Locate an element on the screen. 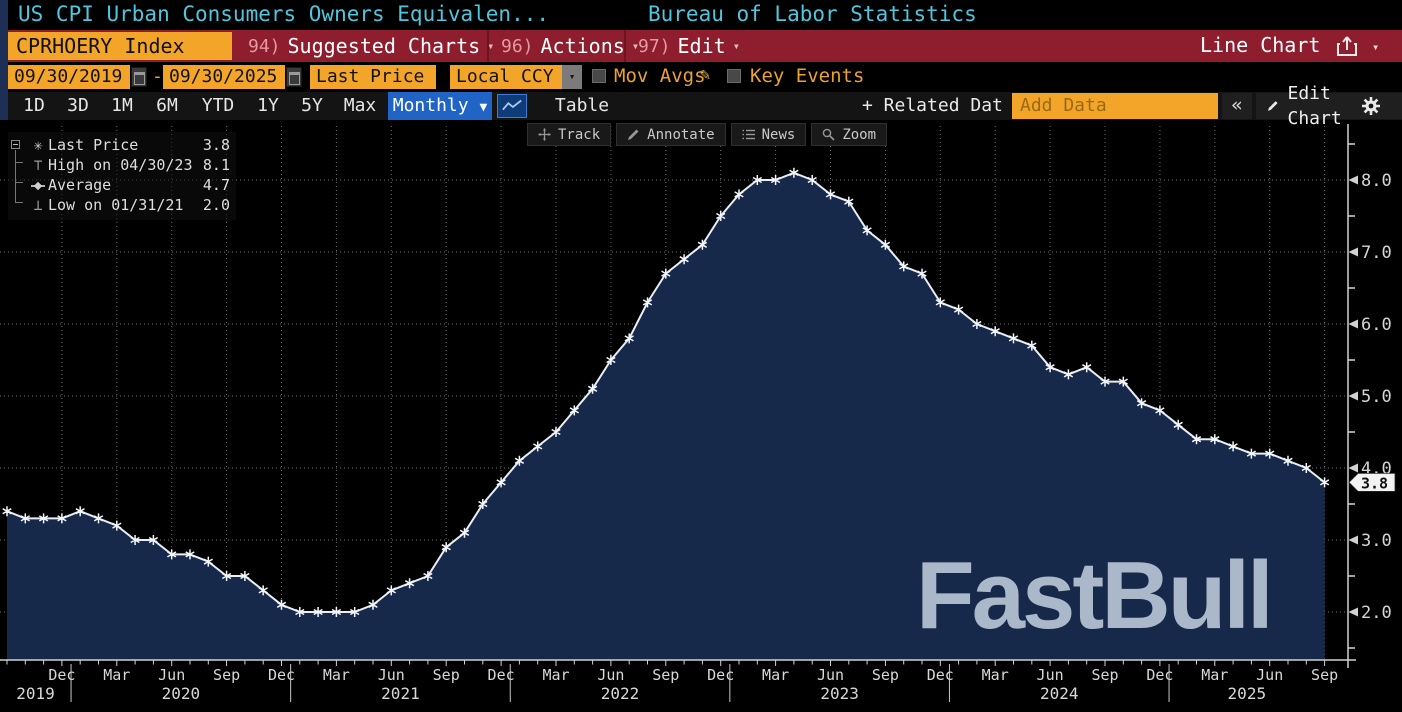  annotate-button: Annotate is located at coordinates (671, 134).